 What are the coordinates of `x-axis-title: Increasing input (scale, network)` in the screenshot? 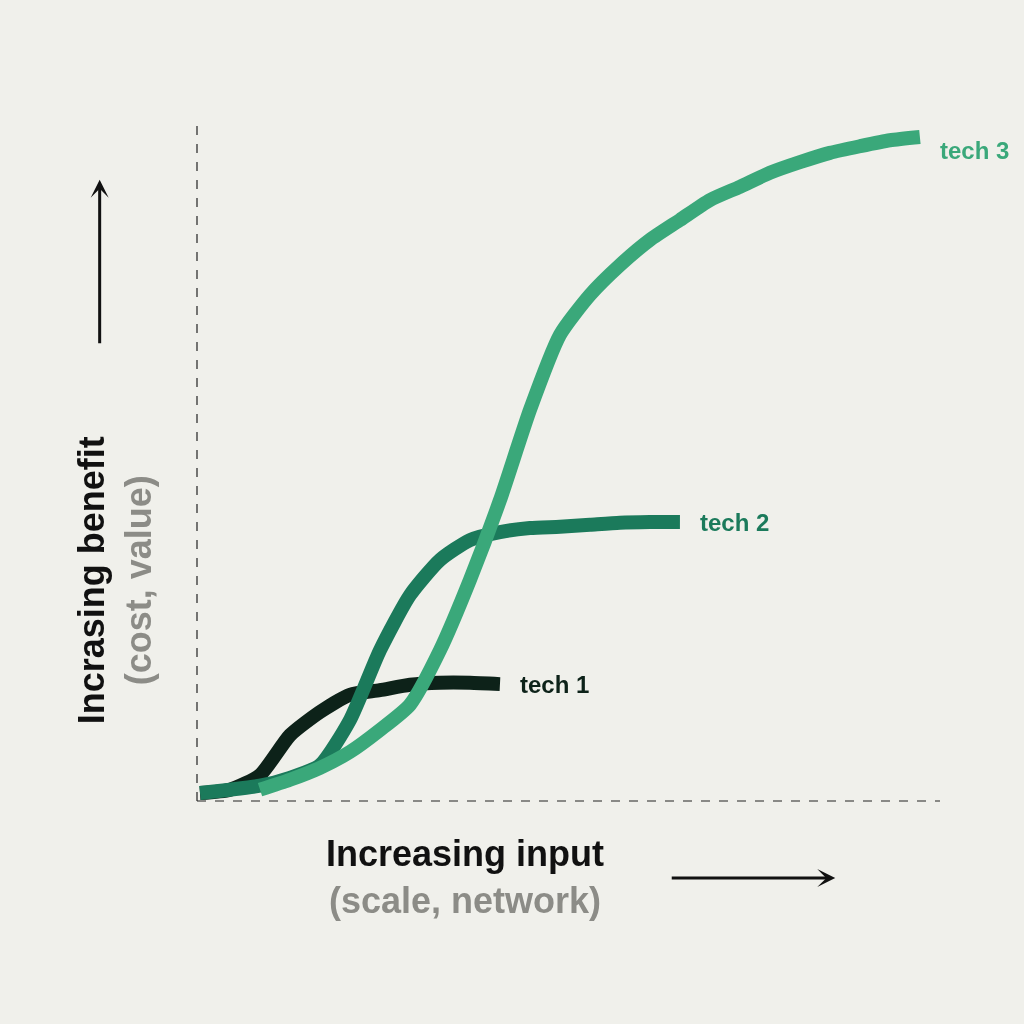 It's located at (465, 877).